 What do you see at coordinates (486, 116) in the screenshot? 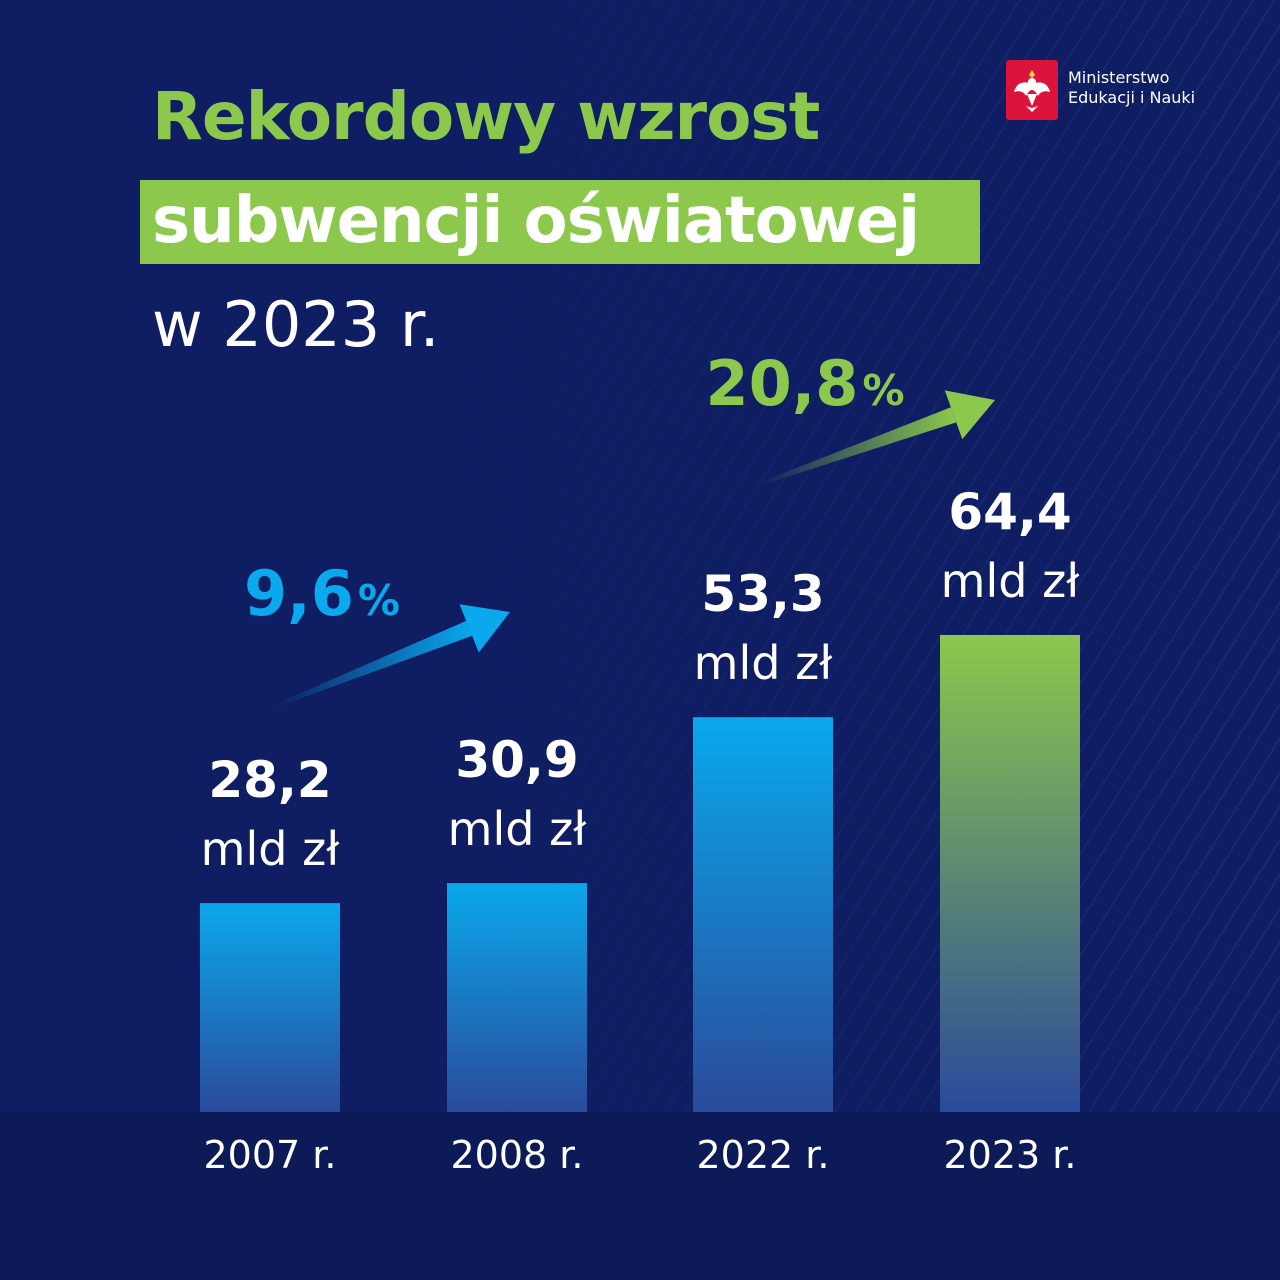
I see `title-line-1: Rekordowy wzrost` at bounding box center [486, 116].